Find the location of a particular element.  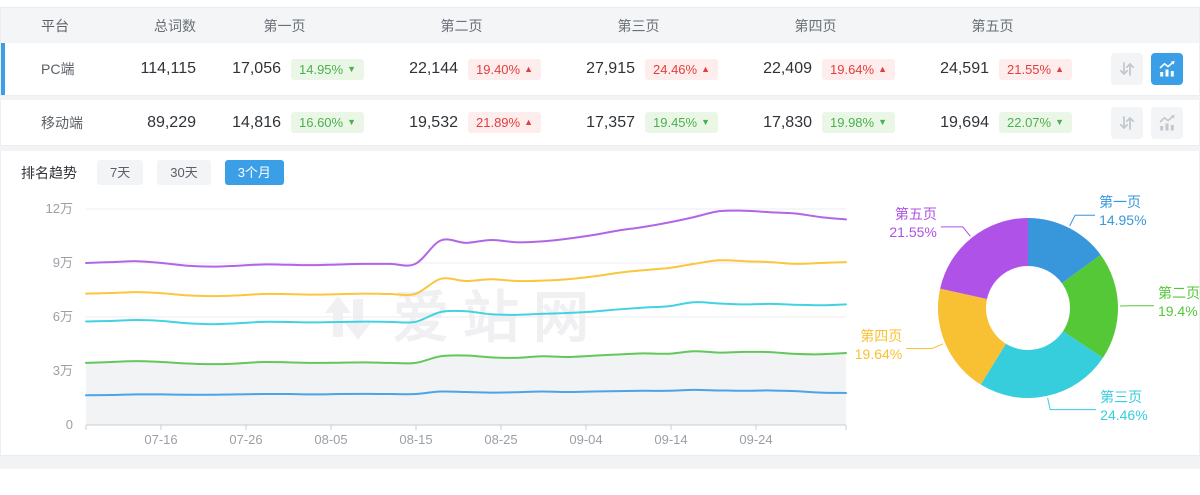

trend-toolbar: 排名趋势 7天 30天 3个月 is located at coordinates (159, 172).